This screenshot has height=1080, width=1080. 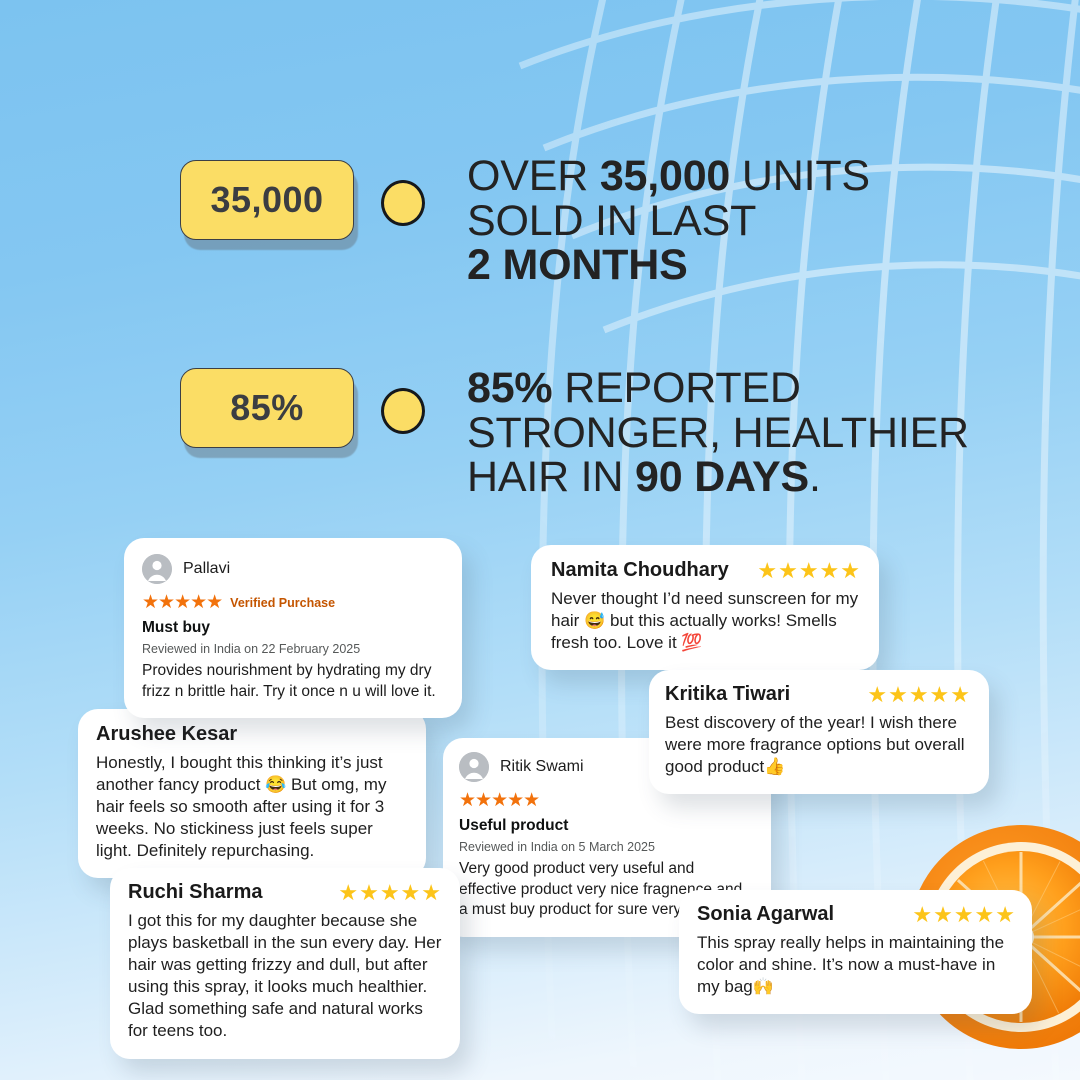 What do you see at coordinates (514, 825) in the screenshot?
I see `review-title: Useful product` at bounding box center [514, 825].